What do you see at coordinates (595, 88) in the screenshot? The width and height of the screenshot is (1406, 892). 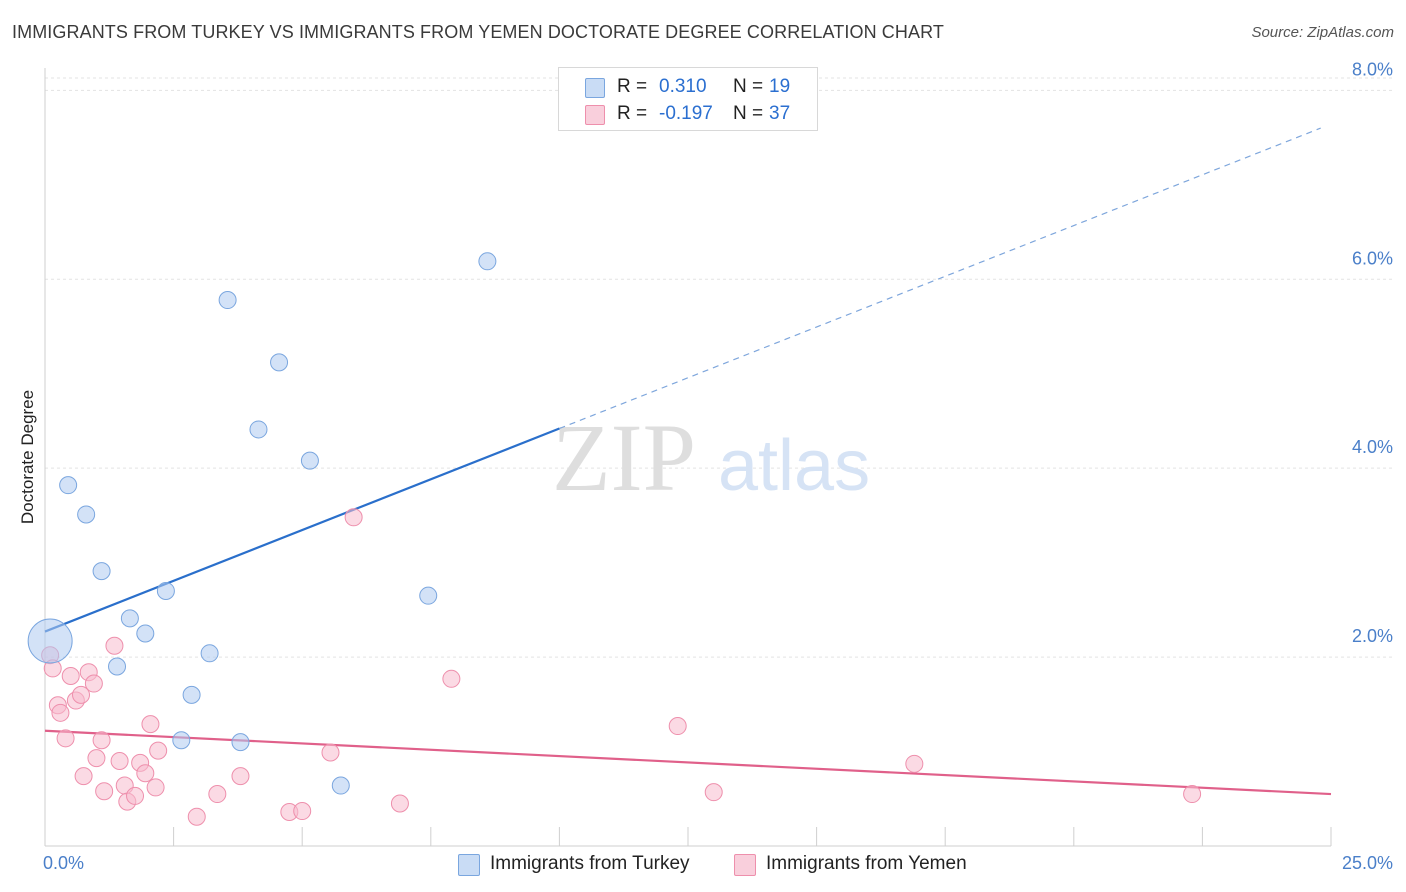 I see `legend-swatch-turkey` at bounding box center [595, 88].